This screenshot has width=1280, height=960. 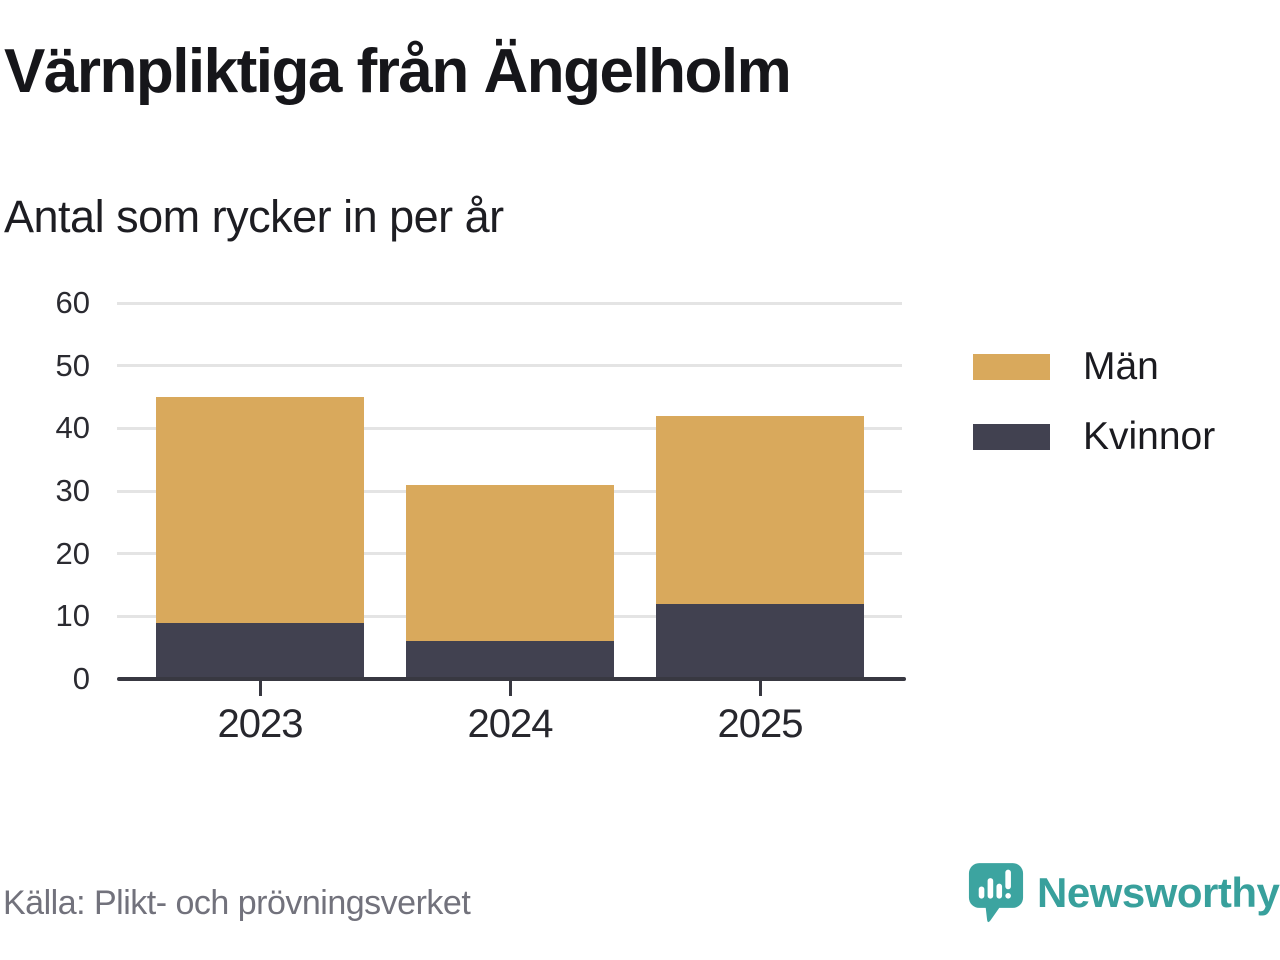 What do you see at coordinates (511, 679) in the screenshot?
I see `x-axis-line` at bounding box center [511, 679].